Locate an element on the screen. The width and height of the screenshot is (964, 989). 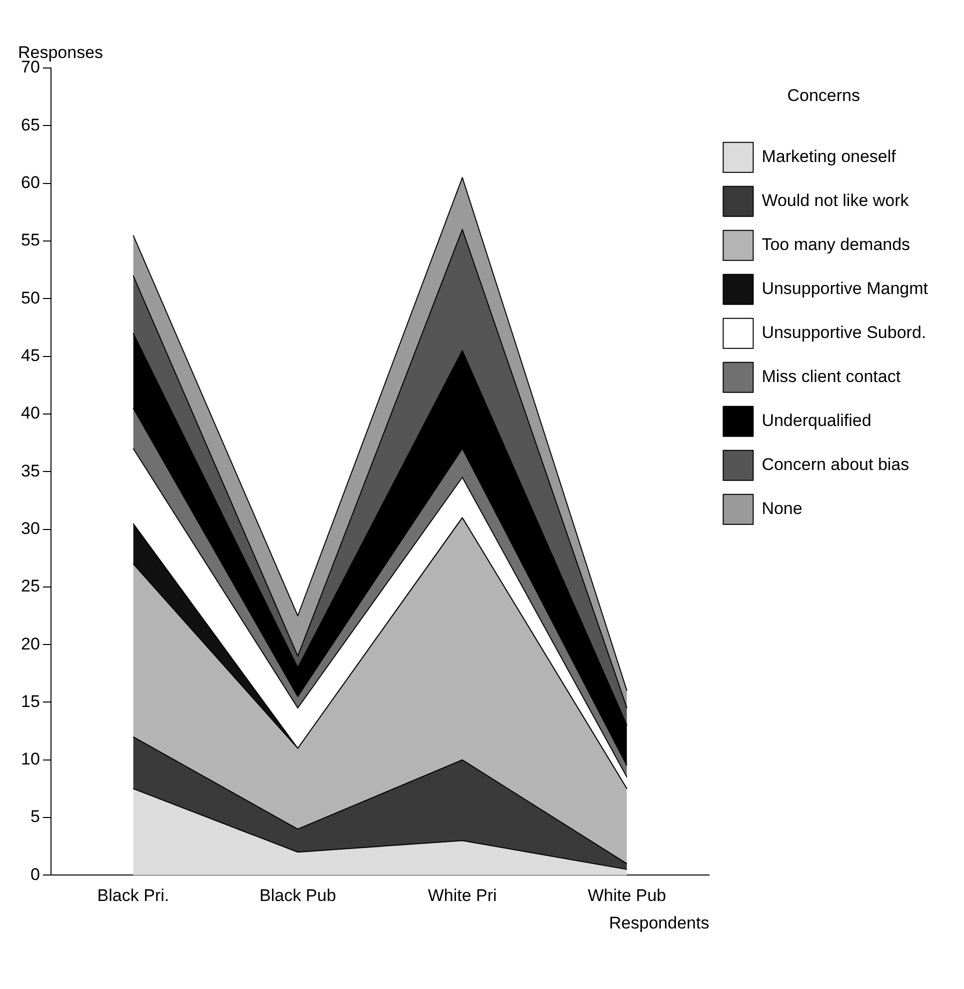
legend-label: Unsupportive Mangmt is located at coordinates (845, 288).